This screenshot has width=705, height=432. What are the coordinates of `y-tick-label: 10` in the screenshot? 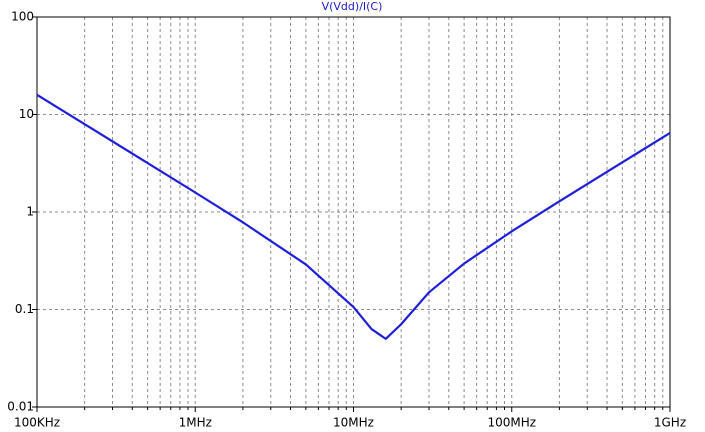 It's located at (26, 114).